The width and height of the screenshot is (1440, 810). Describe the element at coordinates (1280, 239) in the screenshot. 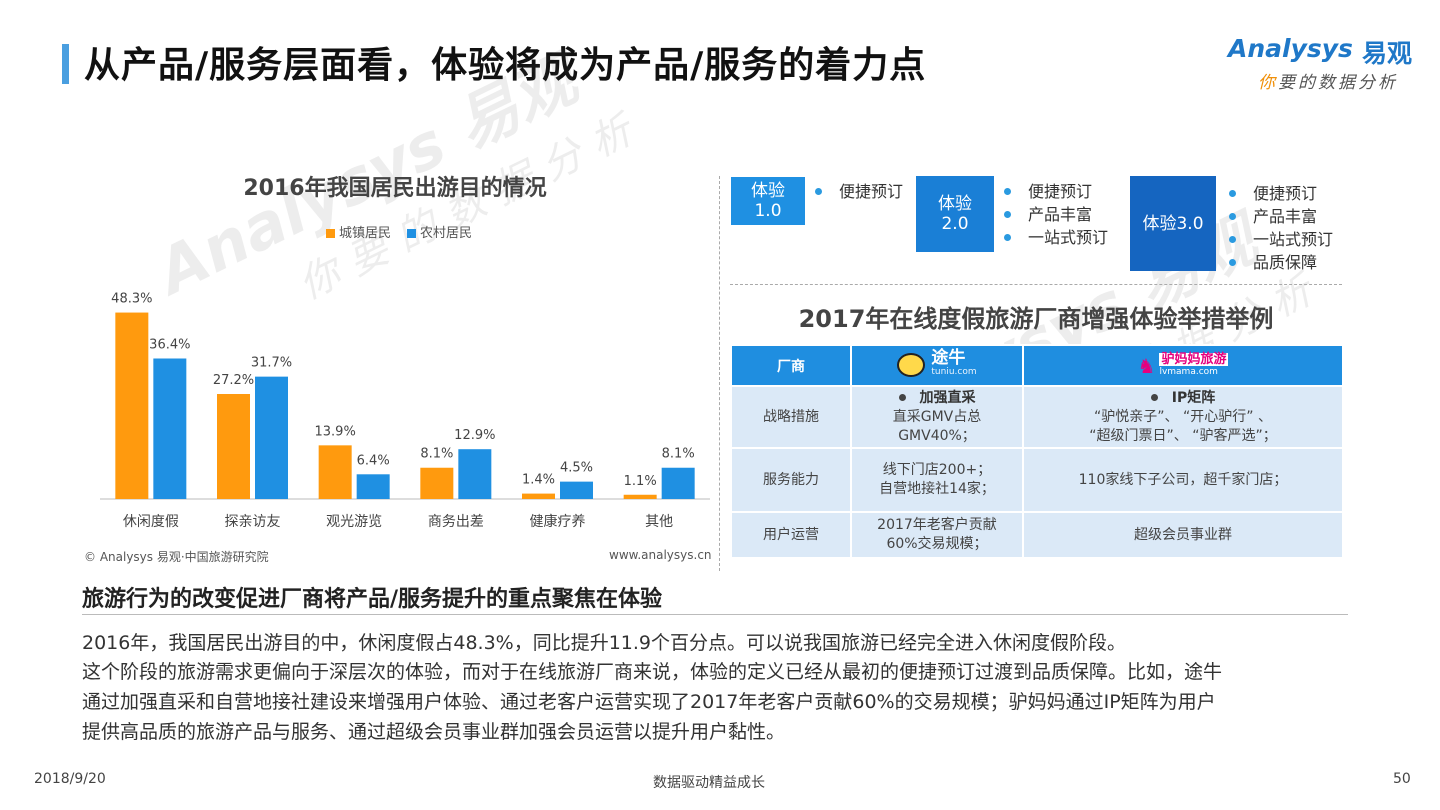

I see `stage-3-item: 一站式预订` at that location.